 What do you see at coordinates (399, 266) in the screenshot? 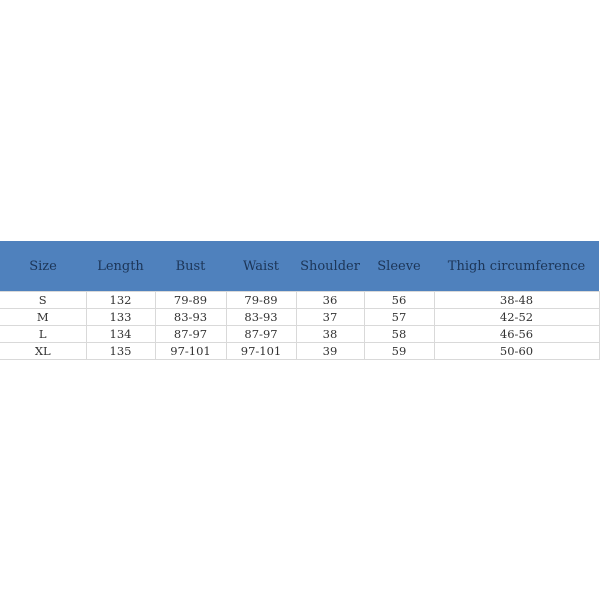
I see `header-sleeve: Sleeve` at bounding box center [399, 266].